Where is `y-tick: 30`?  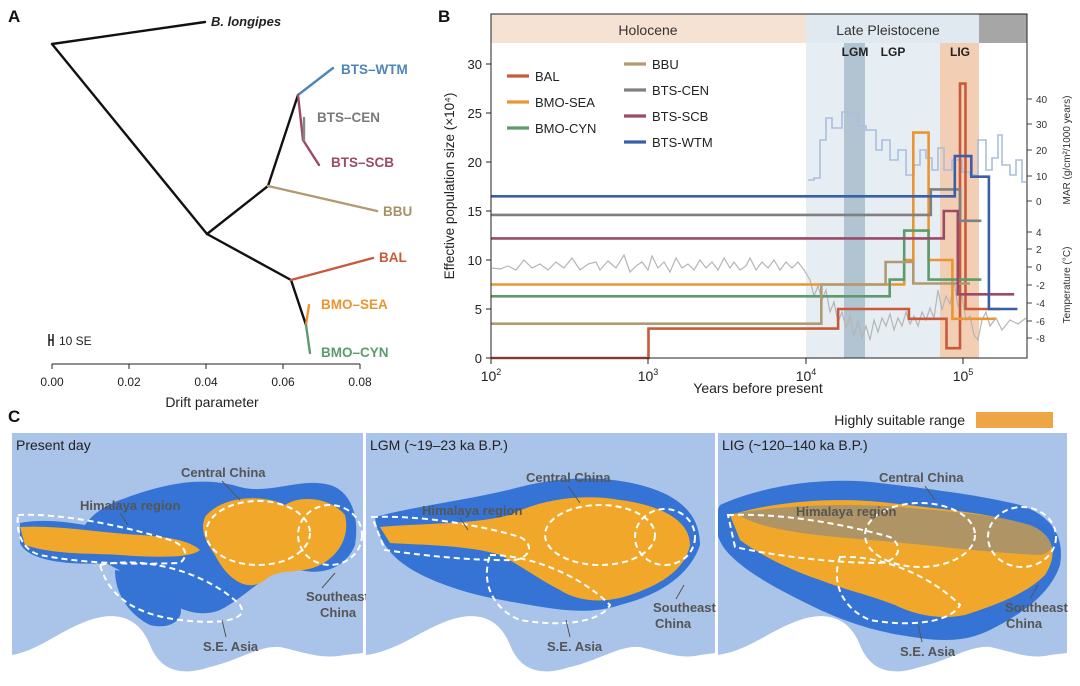
y-tick: 30 is located at coordinates (475, 64).